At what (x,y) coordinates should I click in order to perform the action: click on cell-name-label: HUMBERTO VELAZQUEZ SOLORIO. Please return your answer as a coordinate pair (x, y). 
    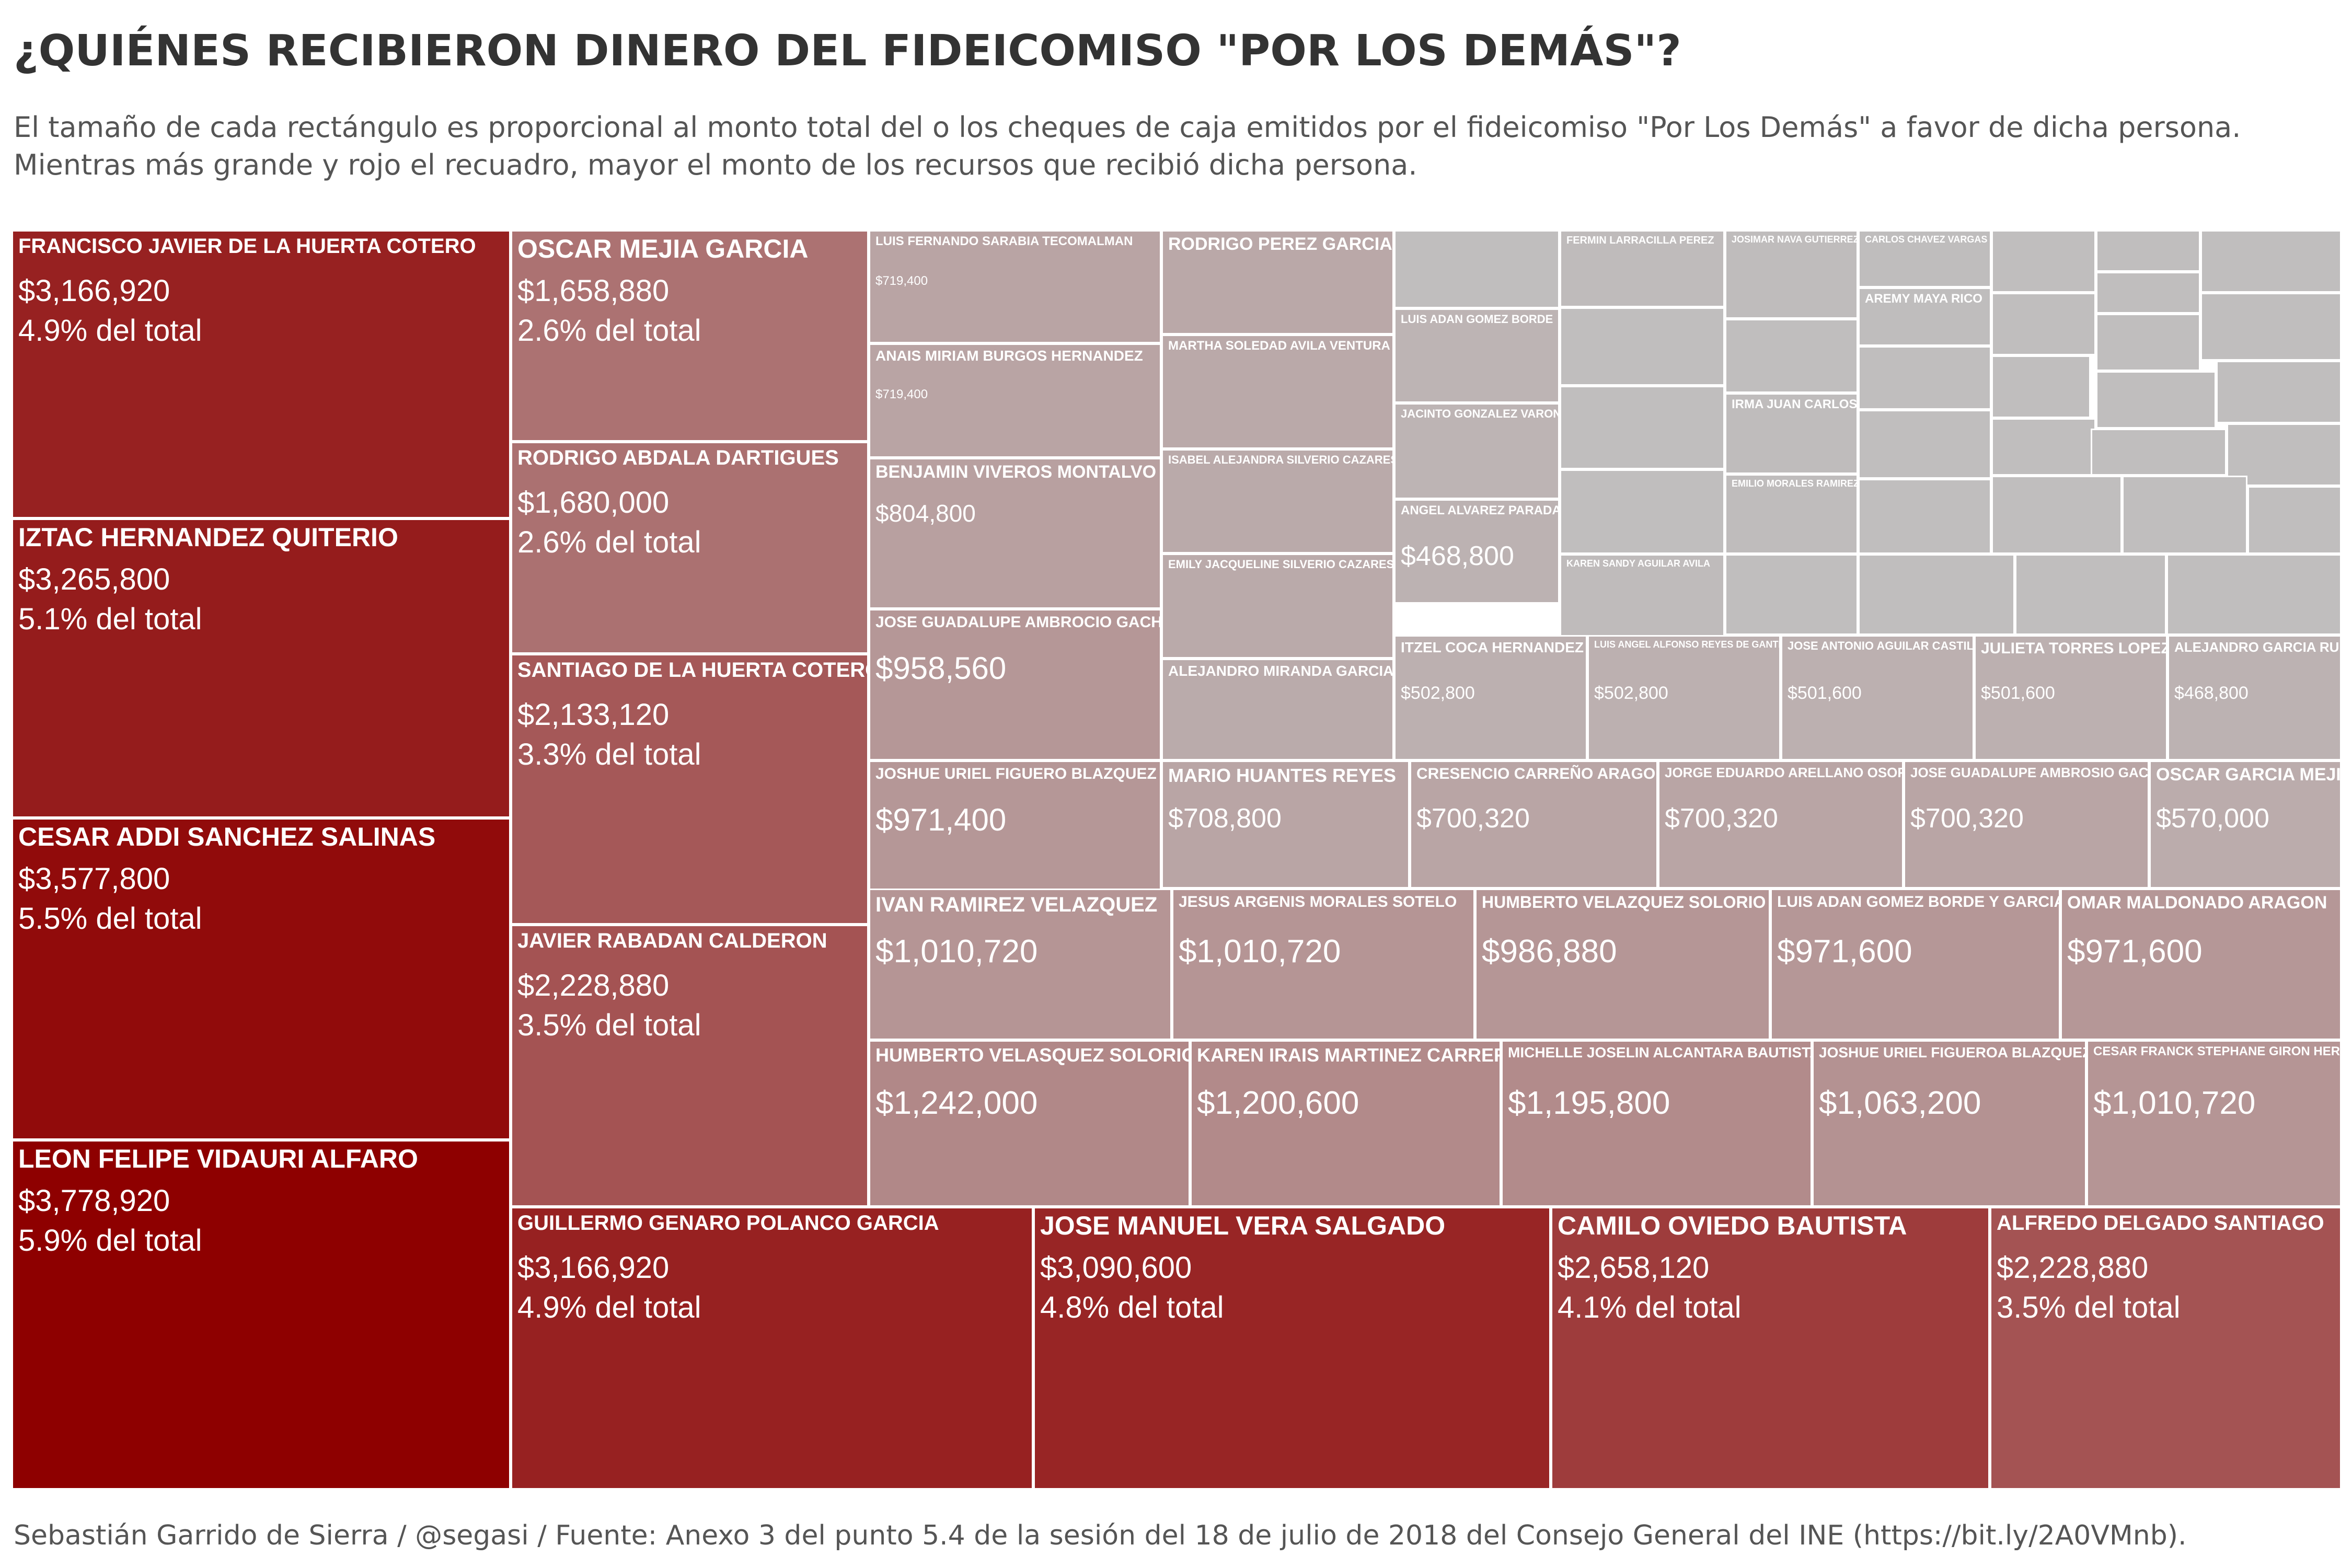
    Looking at the image, I should click on (1624, 902).